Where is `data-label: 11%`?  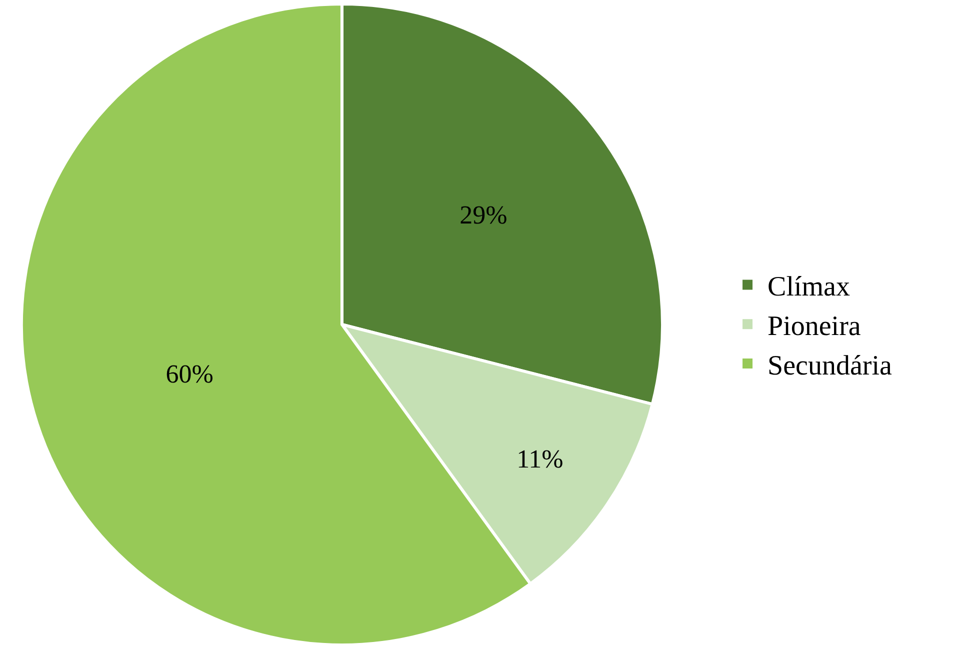
data-label: 11% is located at coordinates (540, 459).